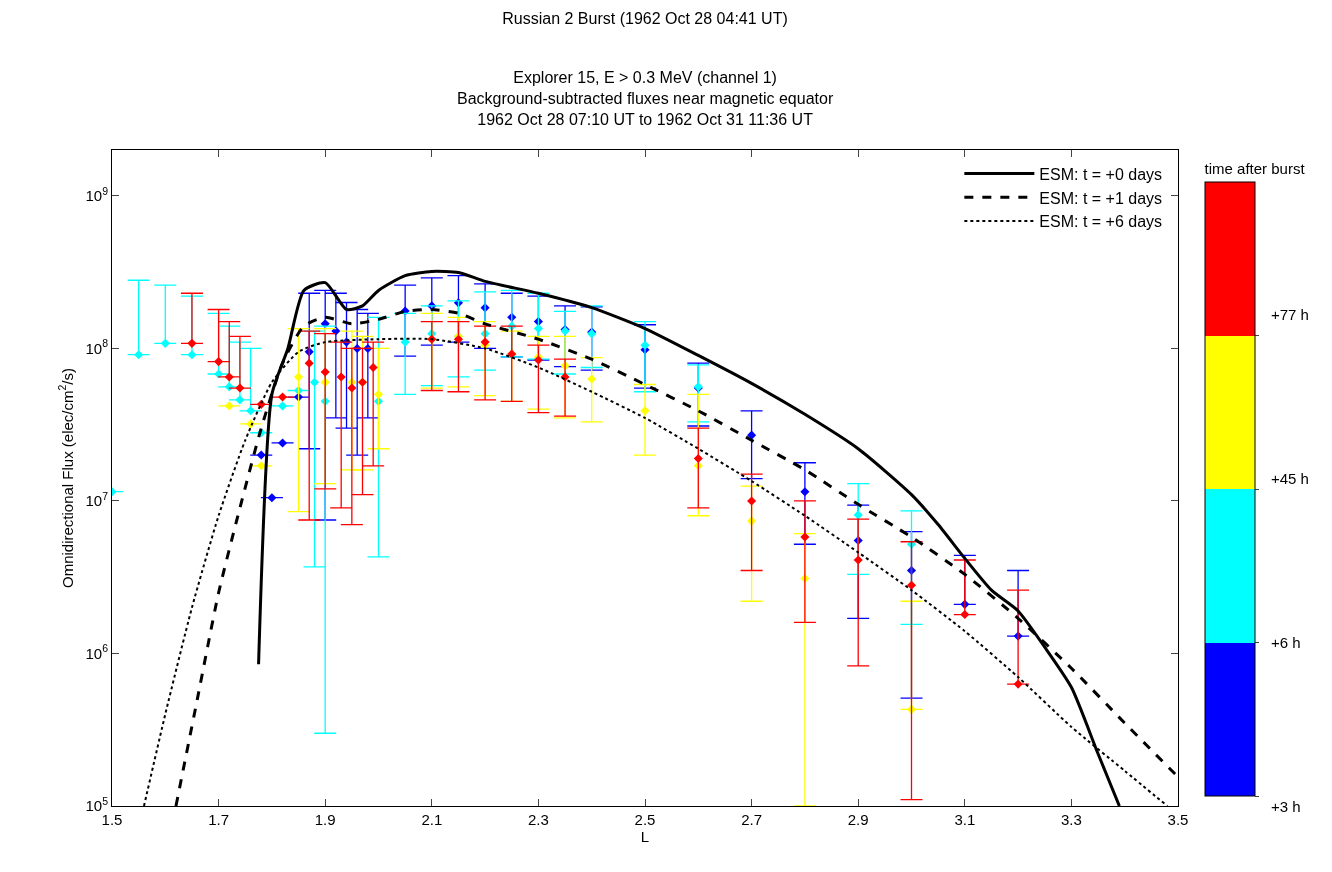 The height and width of the screenshot is (872, 1332). I want to click on x-tick-label: 3.3, so click(1071, 819).